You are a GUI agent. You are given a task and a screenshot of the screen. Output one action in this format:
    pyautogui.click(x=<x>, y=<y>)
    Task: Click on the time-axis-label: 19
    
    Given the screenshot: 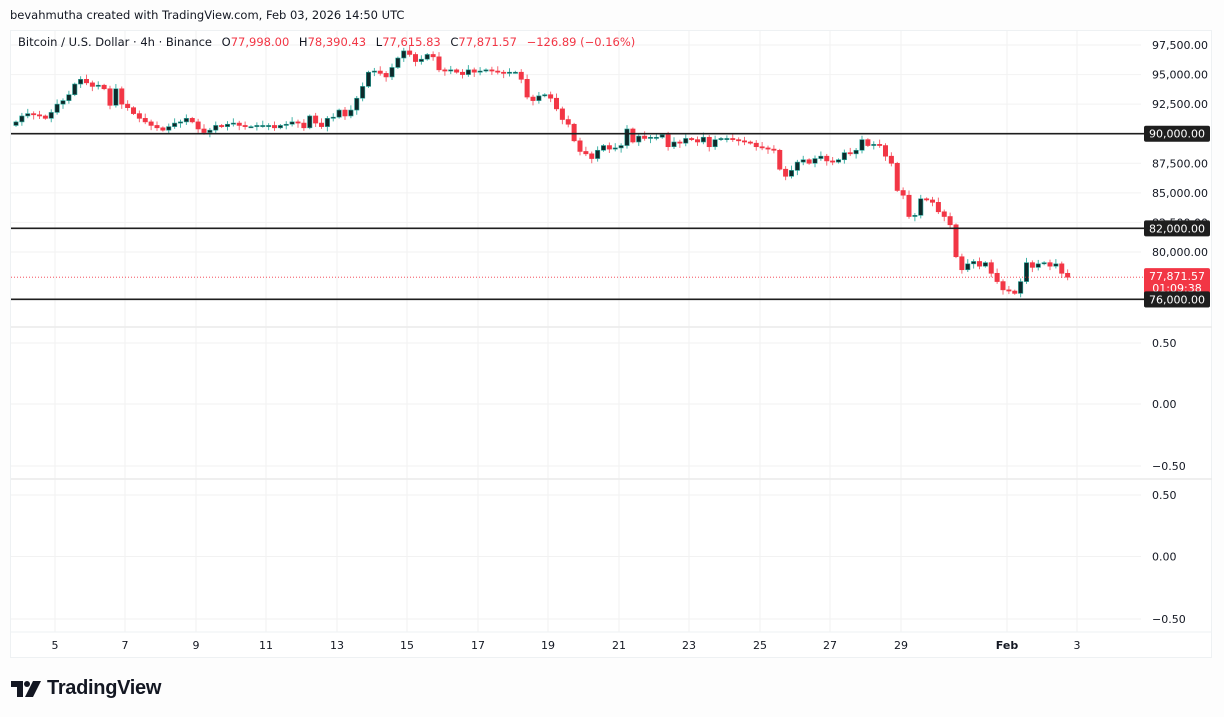 What is the action you would take?
    pyautogui.click(x=548, y=645)
    